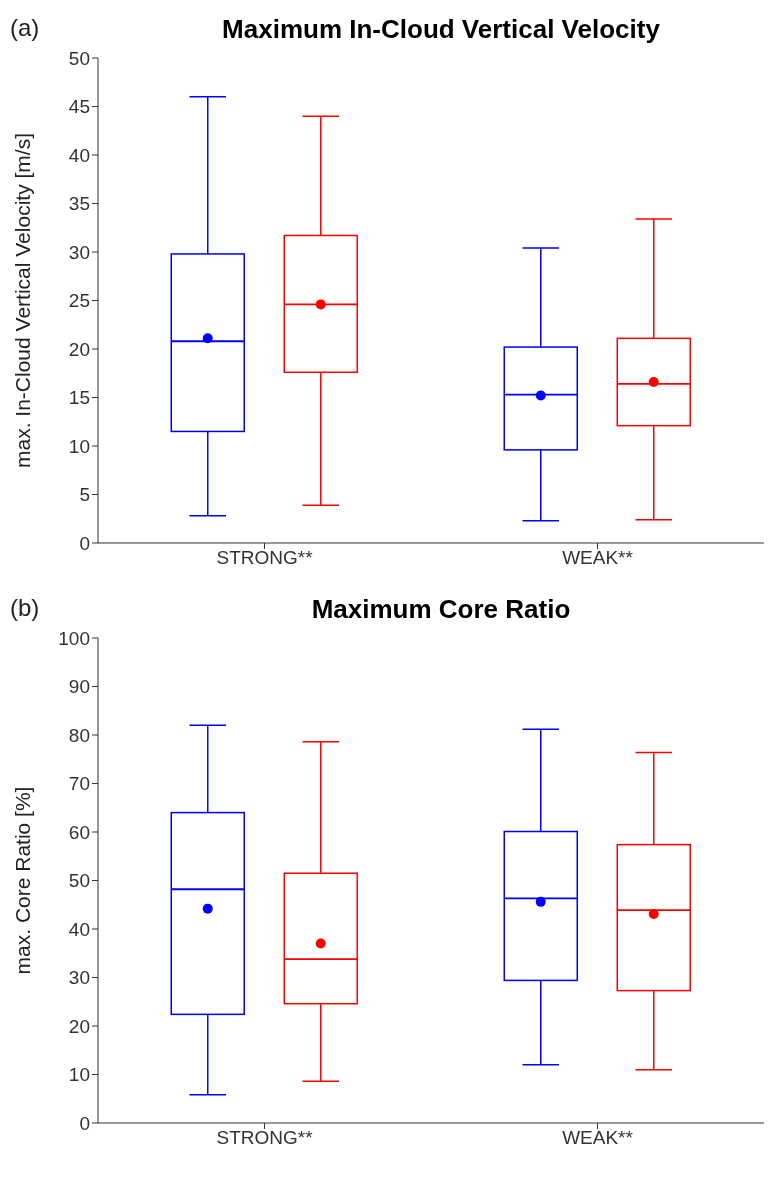 This screenshot has width=782, height=1196. Describe the element at coordinates (23, 300) in the screenshot. I see `y-axis-title: max. In-Cloud Vertical Velocity [m/s]` at that location.